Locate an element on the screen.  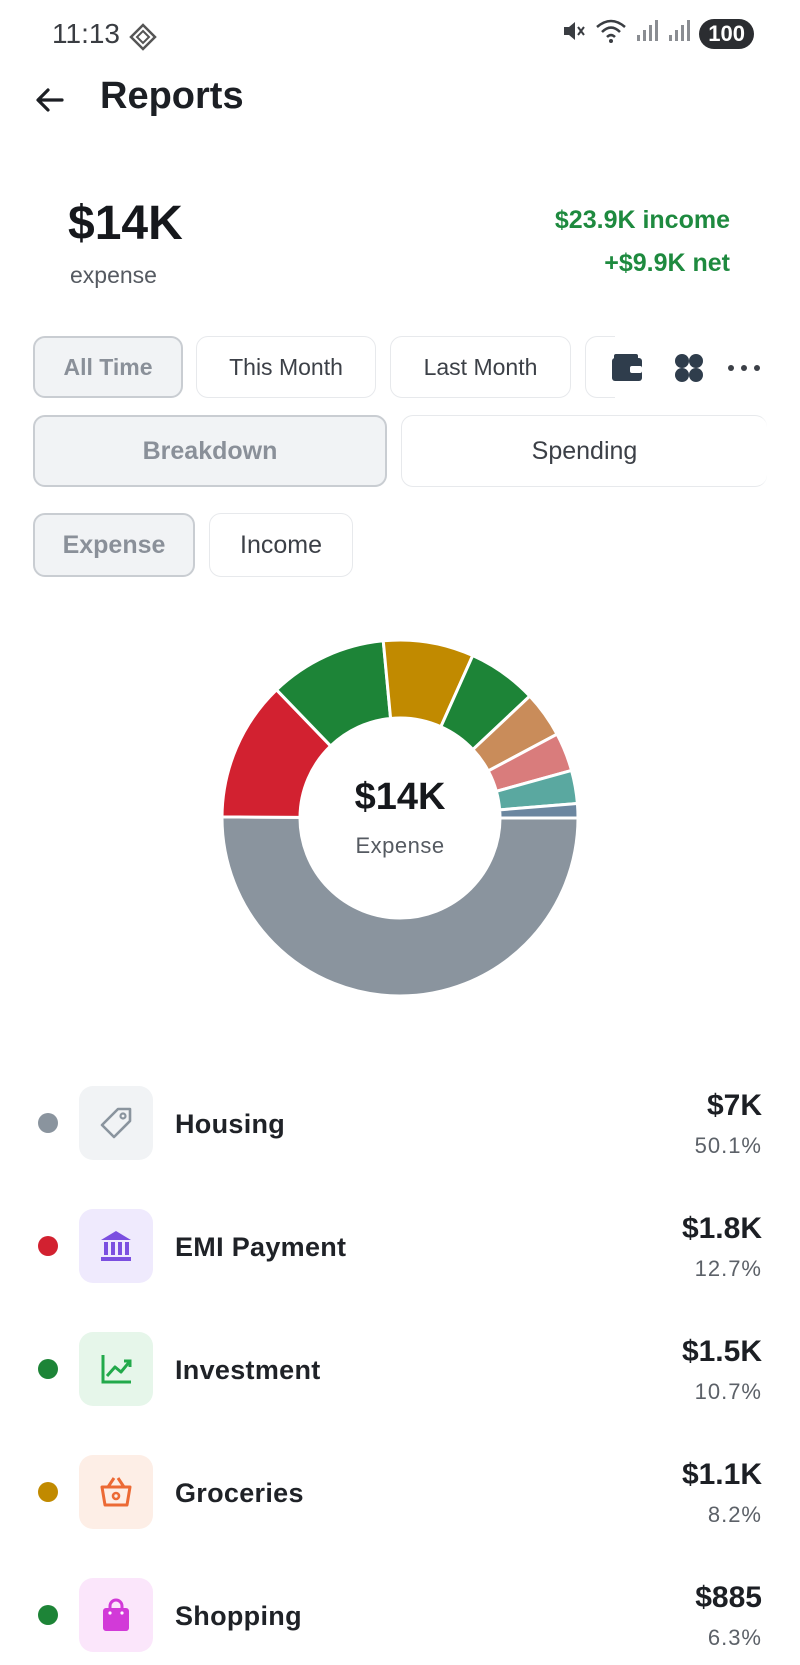
category-percent: 8.2% is located at coordinates (734, 1514).